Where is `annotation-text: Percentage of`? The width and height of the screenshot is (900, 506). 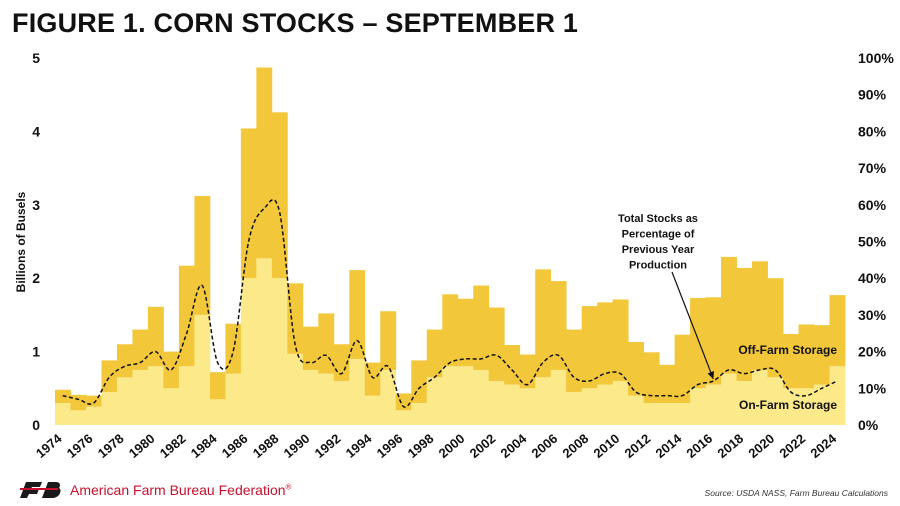
annotation-text: Percentage of is located at coordinates (658, 235).